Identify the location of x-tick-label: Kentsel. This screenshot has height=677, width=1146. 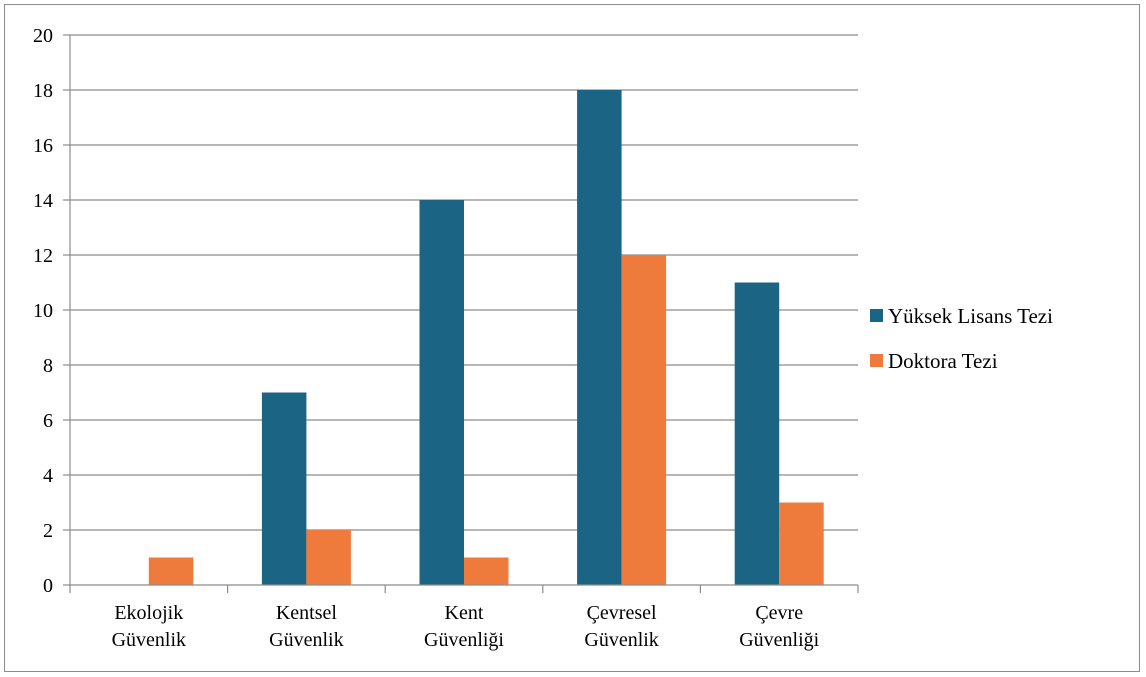
(307, 613).